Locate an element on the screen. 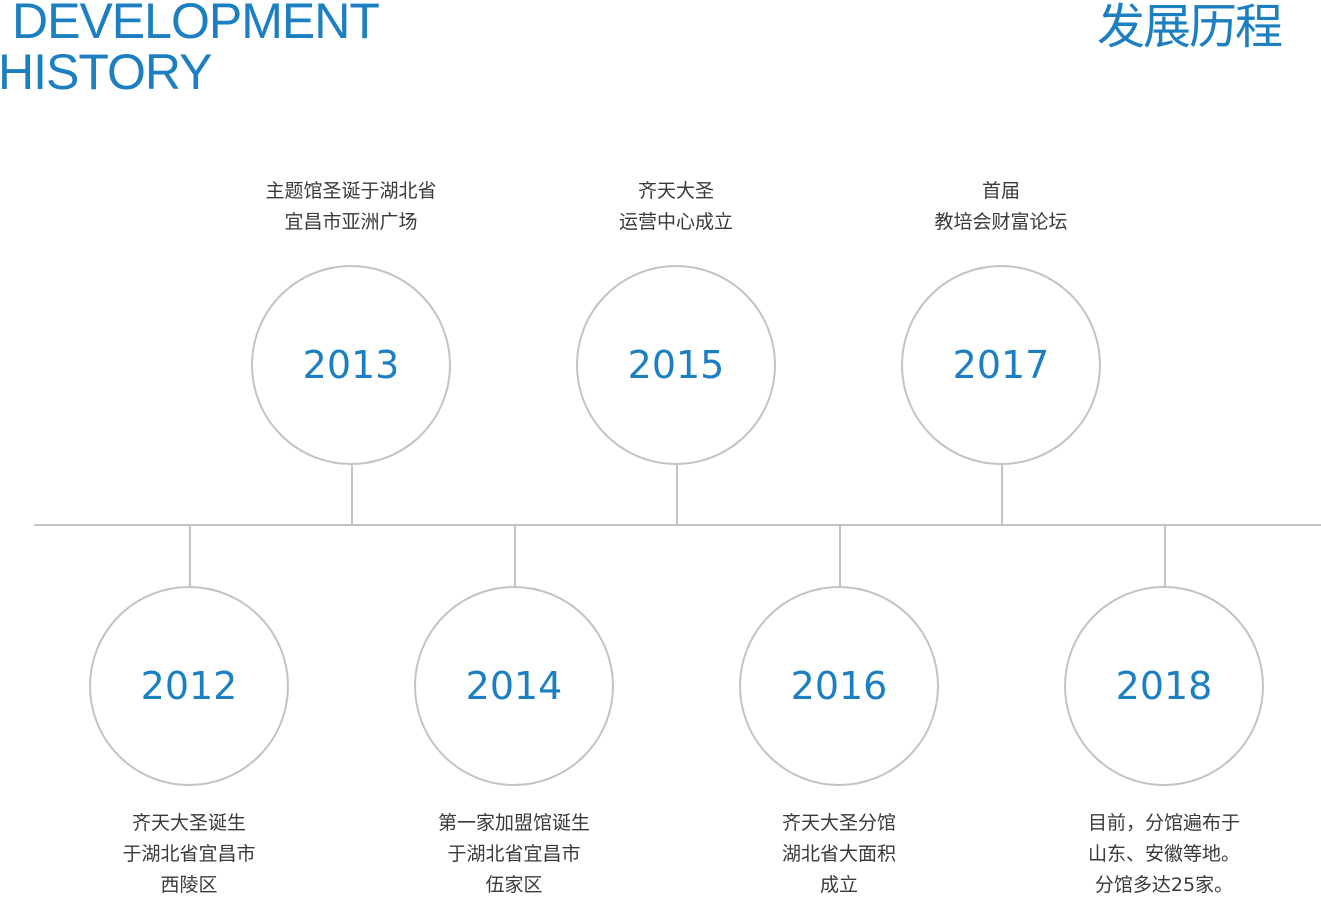 This screenshot has height=901, width=1321. caption-line: 宜昌市亚洲广场 is located at coordinates (351, 222).